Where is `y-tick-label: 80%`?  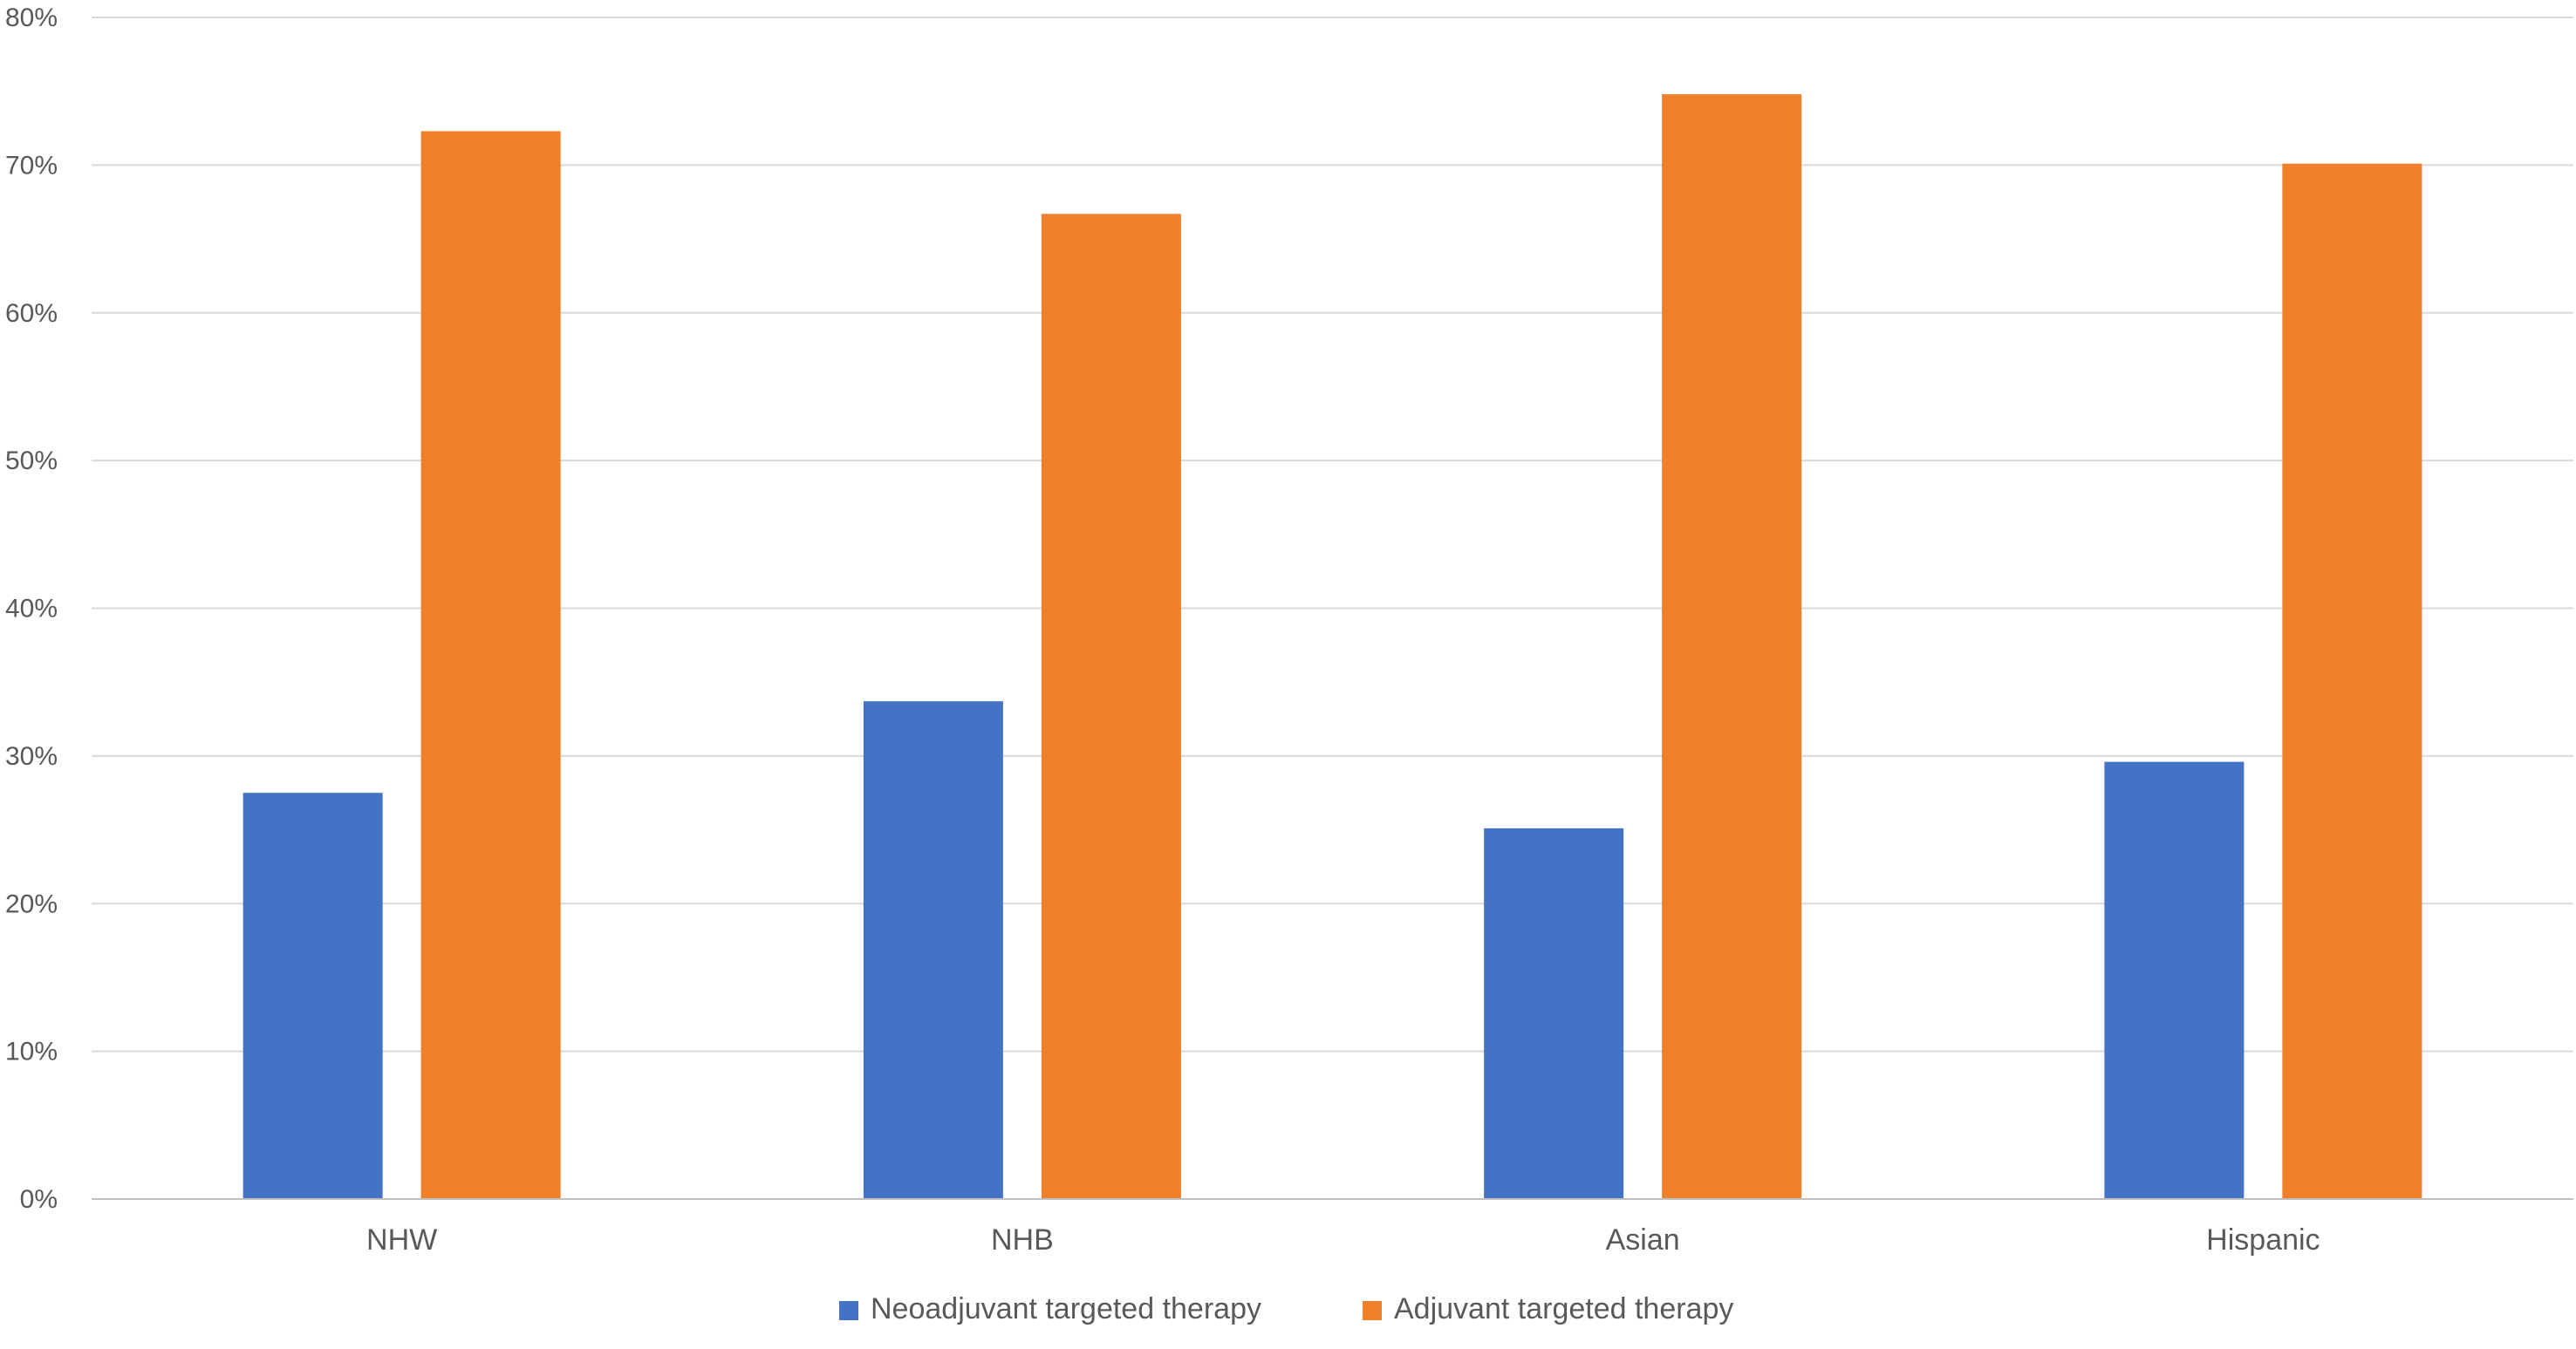 y-tick-label: 80% is located at coordinates (31, 17).